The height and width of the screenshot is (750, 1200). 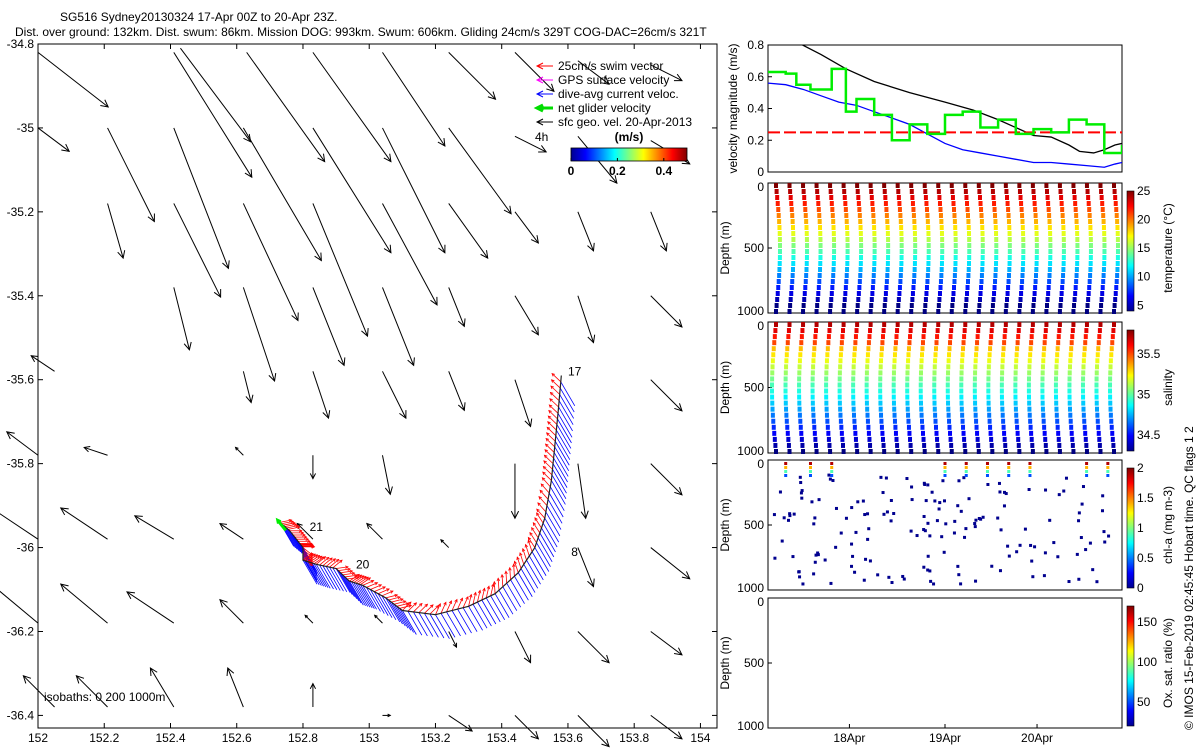 I want to click on y-tick-label: -34.8, so click(x=21, y=44).